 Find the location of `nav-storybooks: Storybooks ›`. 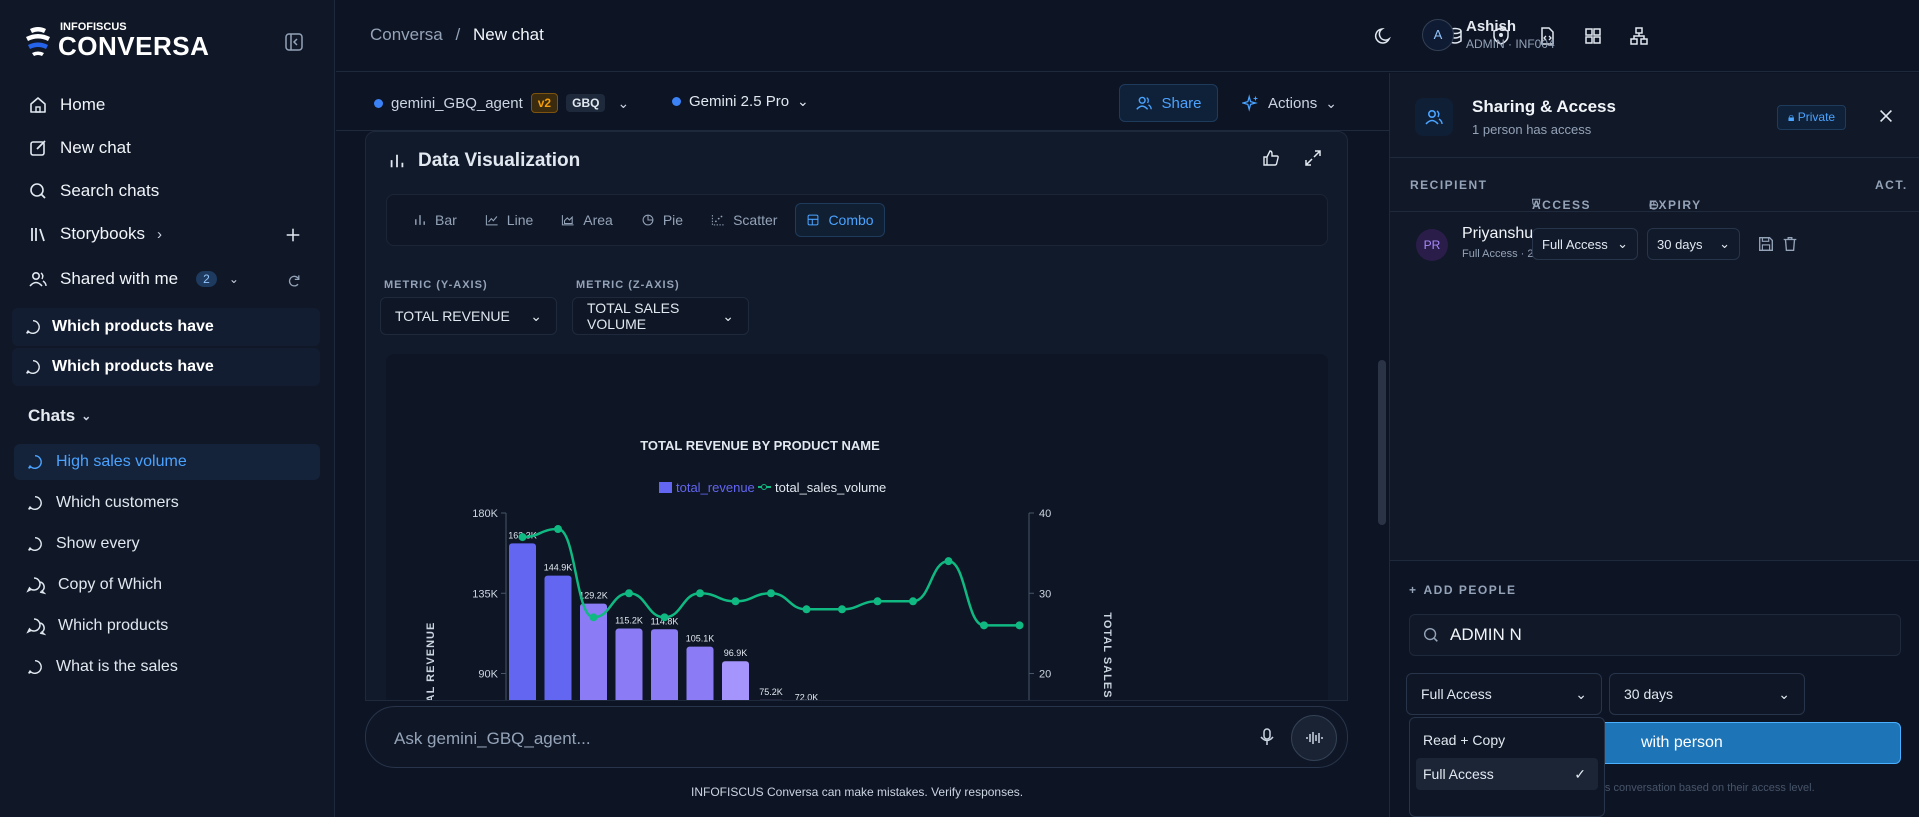

nav-storybooks: Storybooks › is located at coordinates (95, 234).